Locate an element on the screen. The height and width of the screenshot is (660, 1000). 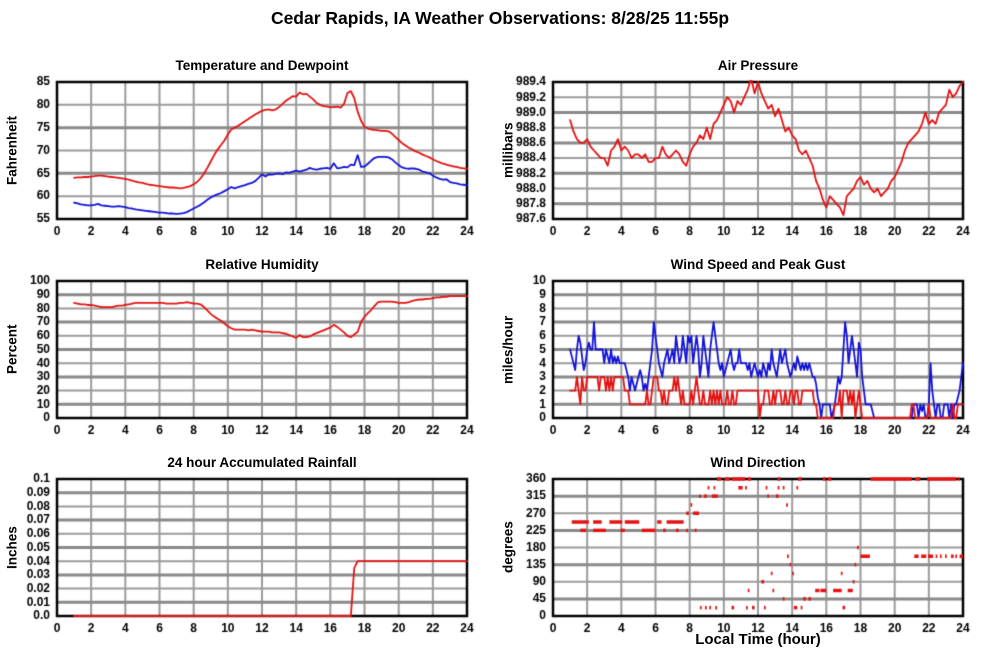
chart-title: Air Pressure is located at coordinates (758, 65).